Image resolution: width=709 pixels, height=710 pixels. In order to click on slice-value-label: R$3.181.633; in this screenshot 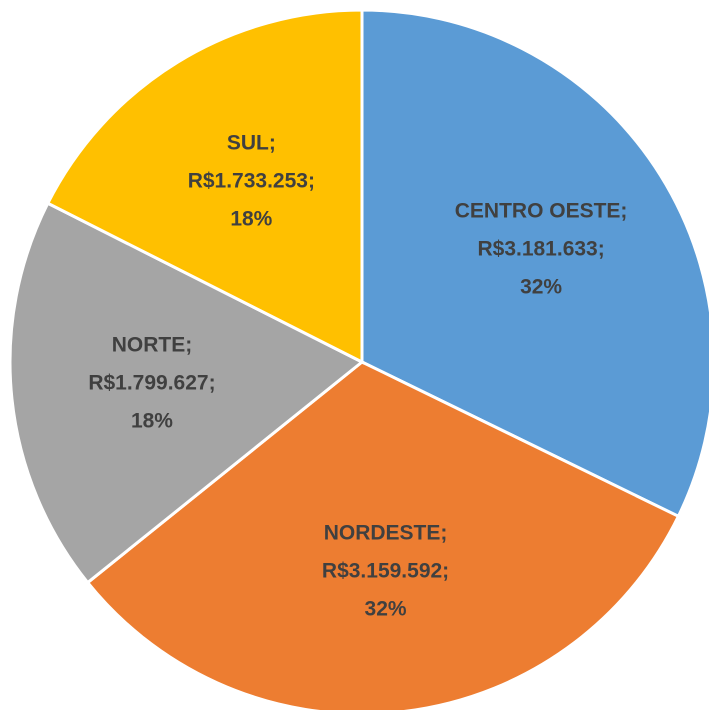, I will do `click(540, 249)`.